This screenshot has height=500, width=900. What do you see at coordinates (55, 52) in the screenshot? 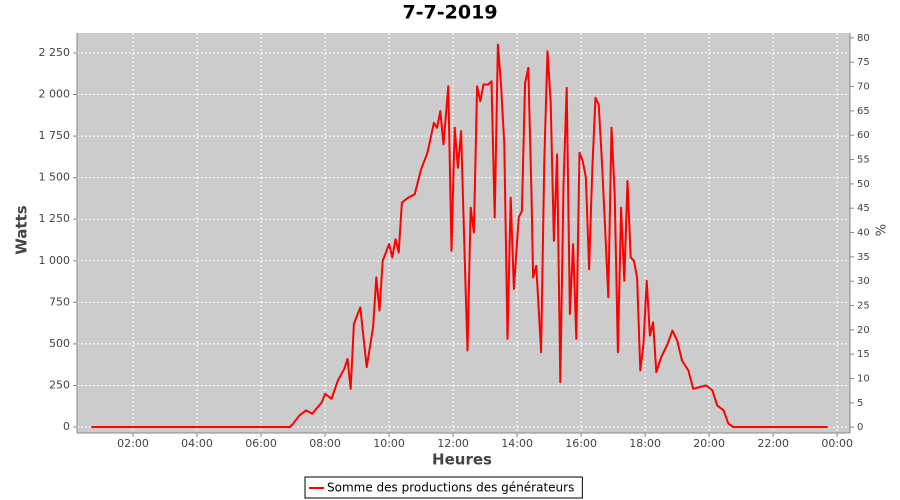
I see `y-tick-label: 2 250` at bounding box center [55, 52].